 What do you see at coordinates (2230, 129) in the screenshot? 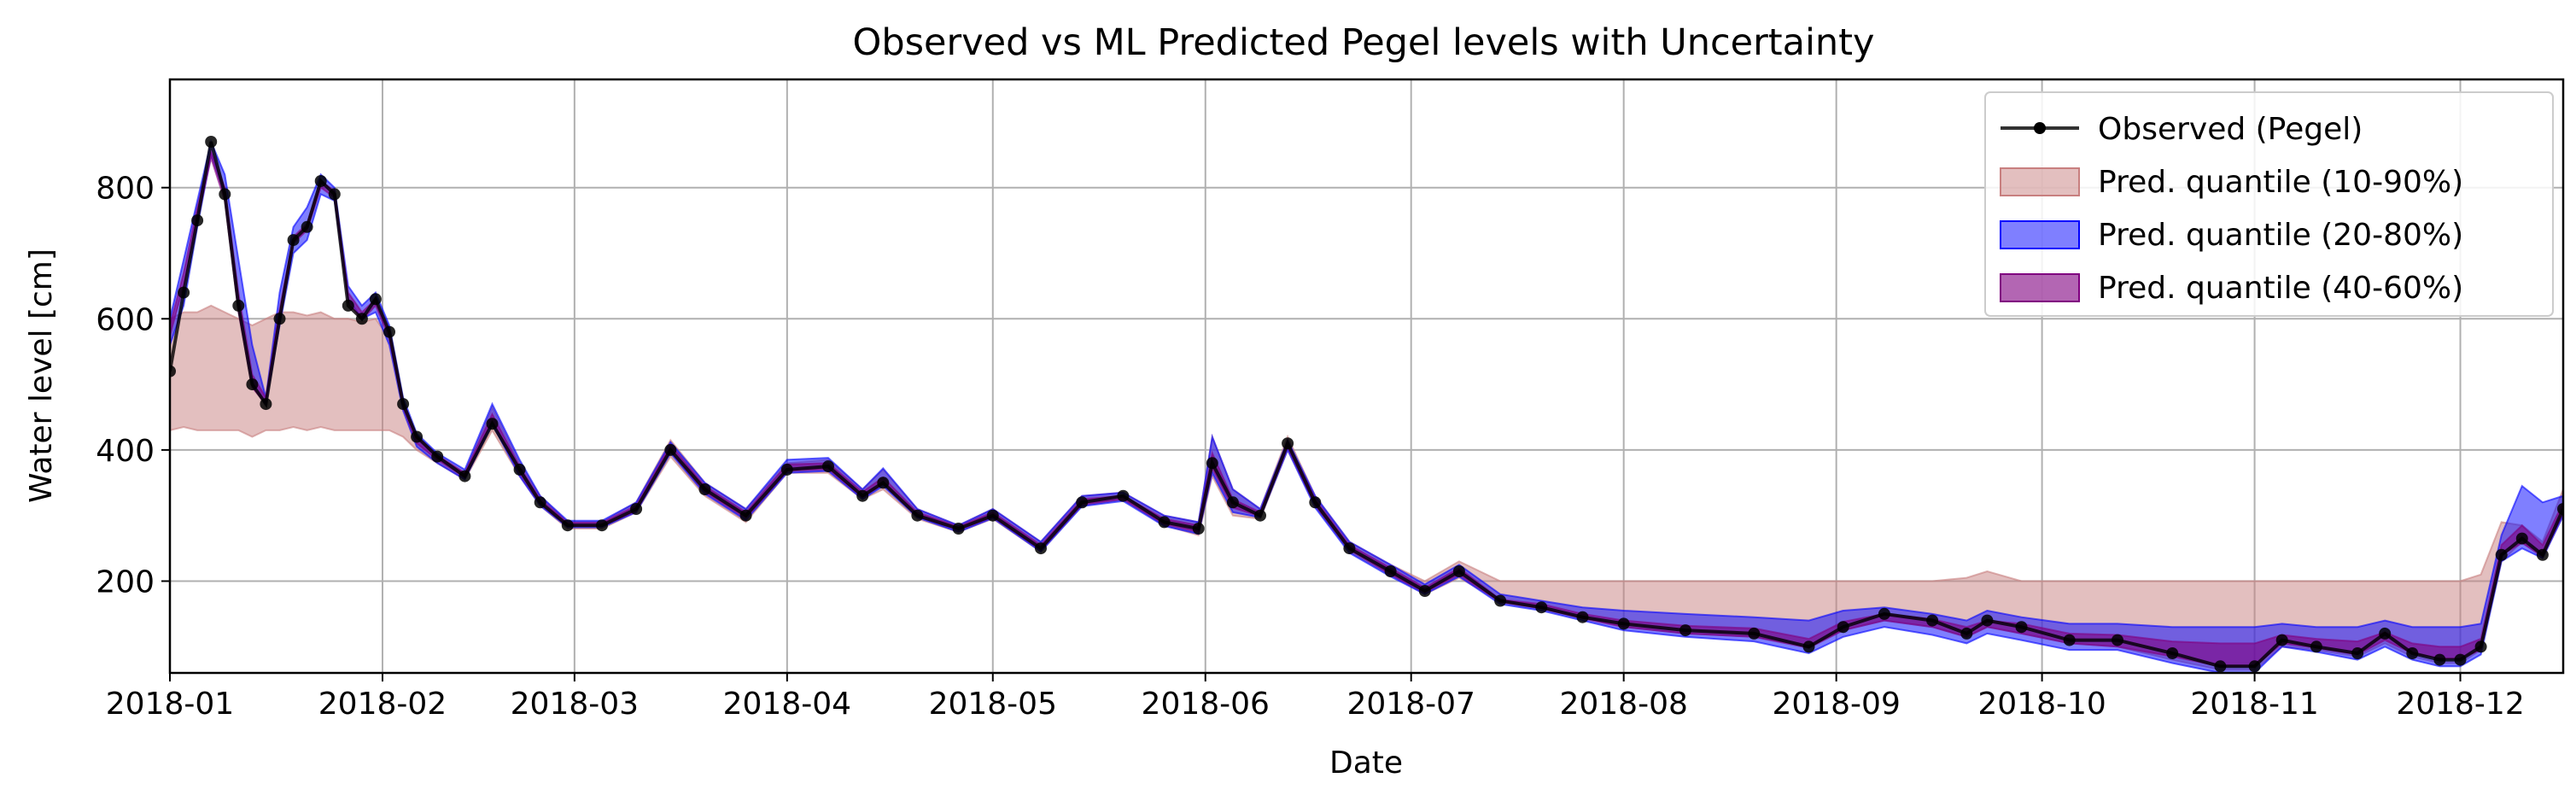
I see `legend-label: Observed (Pegel)` at bounding box center [2230, 129].